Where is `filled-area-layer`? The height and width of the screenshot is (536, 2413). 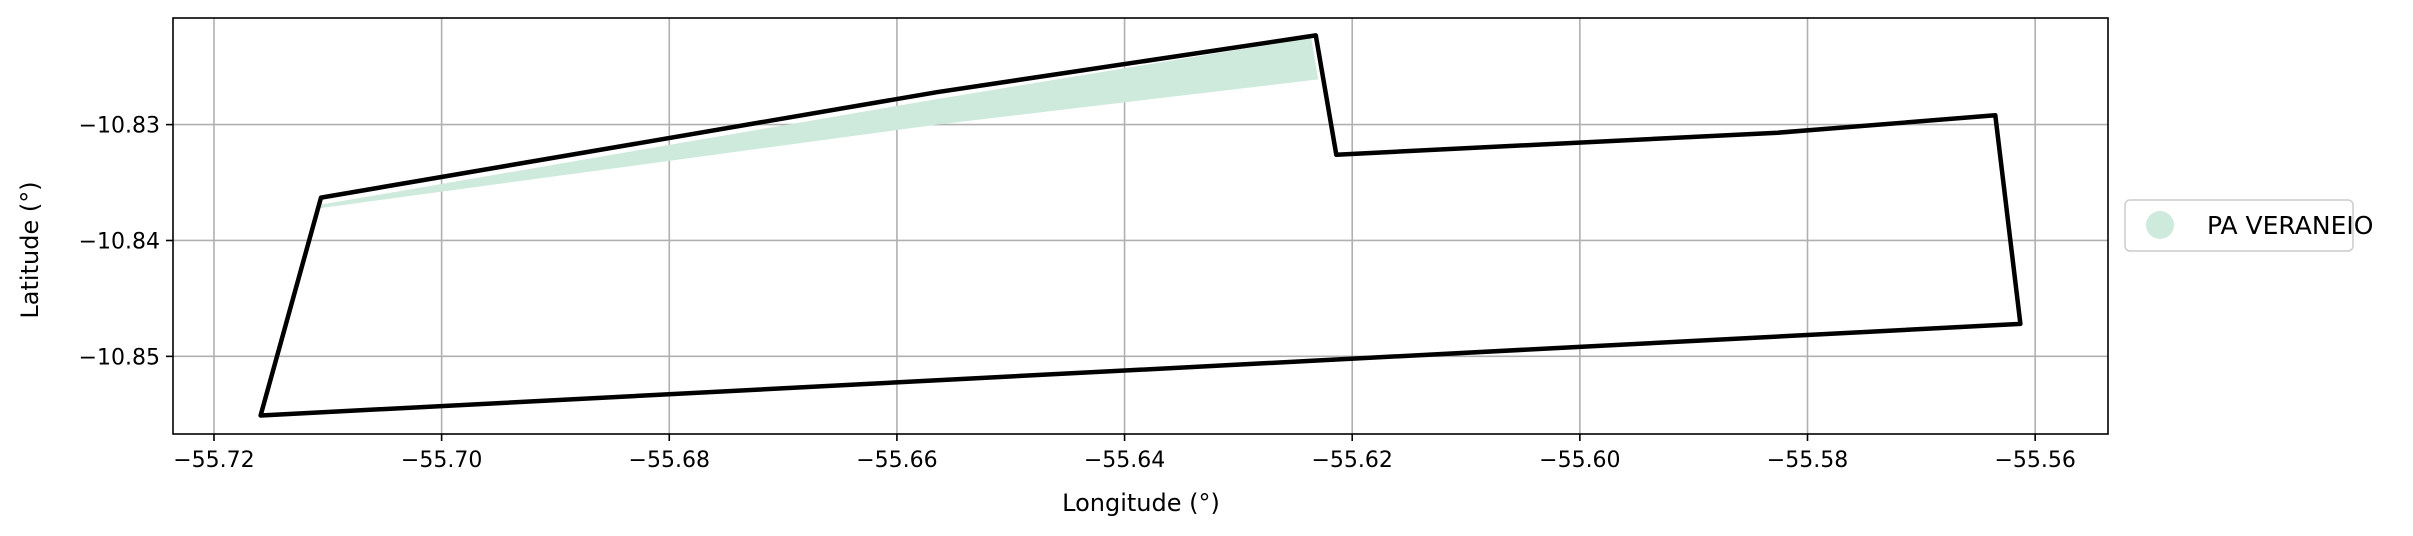
filled-area-layer is located at coordinates (820, 123).